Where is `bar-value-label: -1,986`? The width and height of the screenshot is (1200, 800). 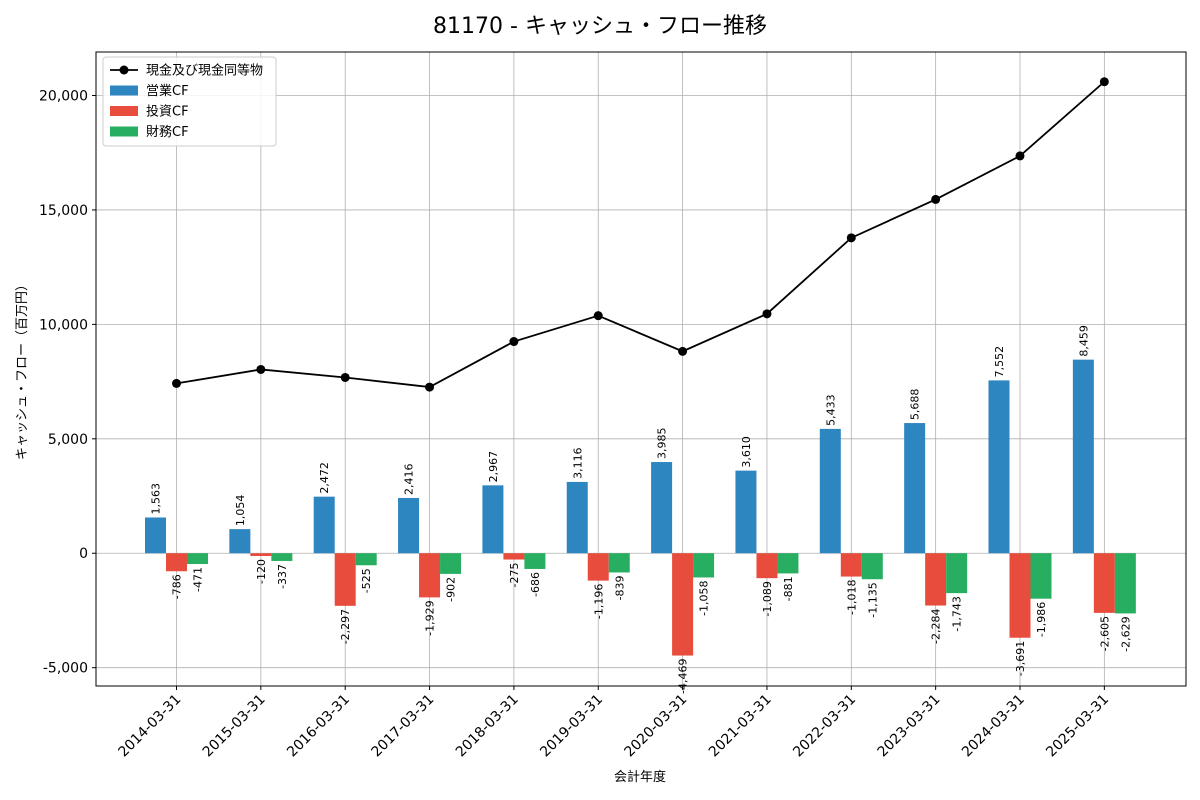 bar-value-label: -1,986 is located at coordinates (1041, 619).